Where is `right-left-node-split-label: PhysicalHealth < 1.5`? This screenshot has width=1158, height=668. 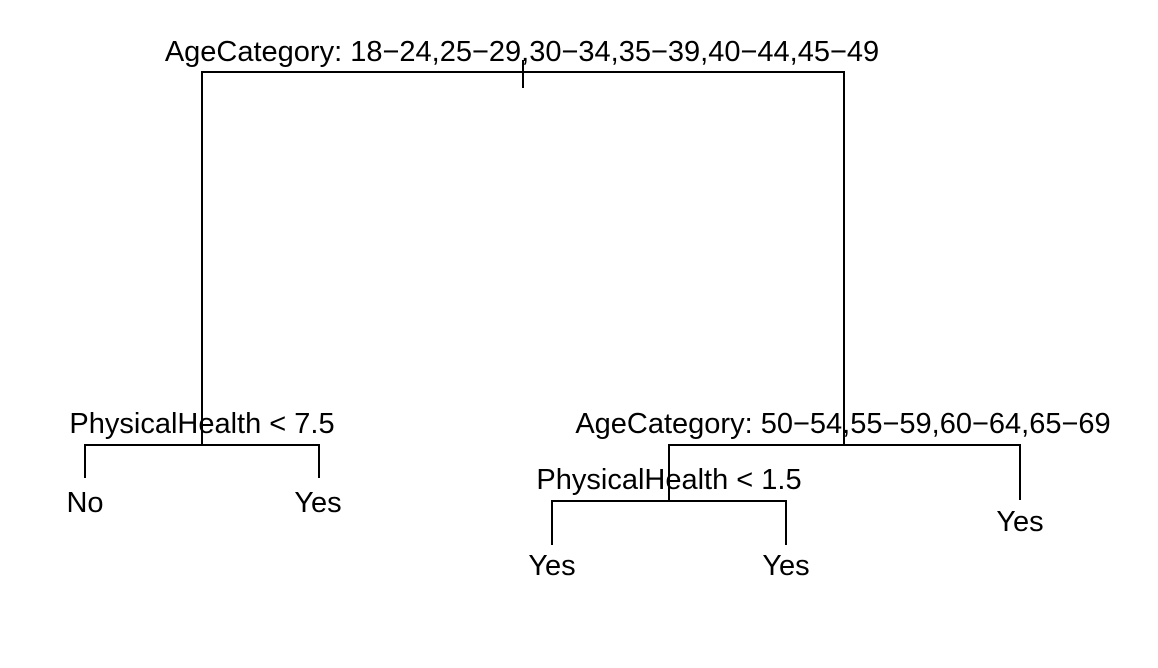 right-left-node-split-label: PhysicalHealth < 1.5 is located at coordinates (668, 480).